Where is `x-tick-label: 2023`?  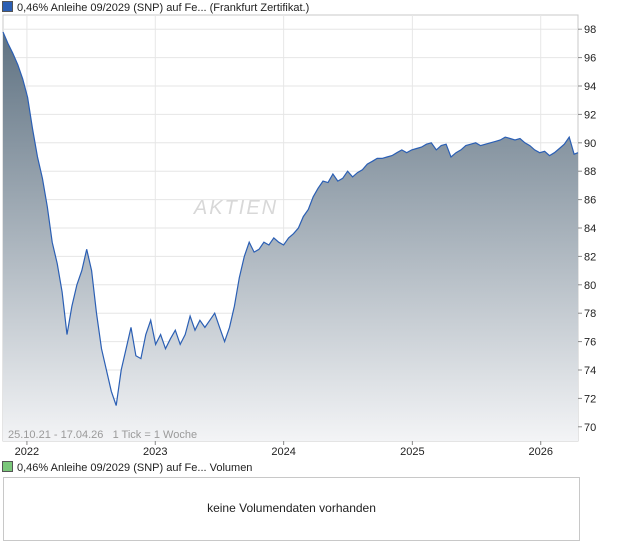
x-tick-label: 2023 is located at coordinates (155, 452).